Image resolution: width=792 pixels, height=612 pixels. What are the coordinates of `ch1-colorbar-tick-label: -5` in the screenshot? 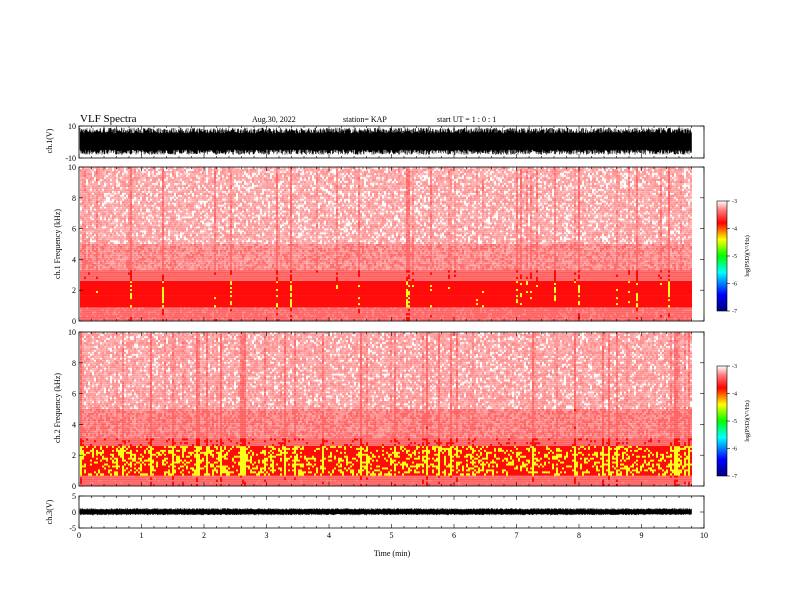 It's located at (734, 257).